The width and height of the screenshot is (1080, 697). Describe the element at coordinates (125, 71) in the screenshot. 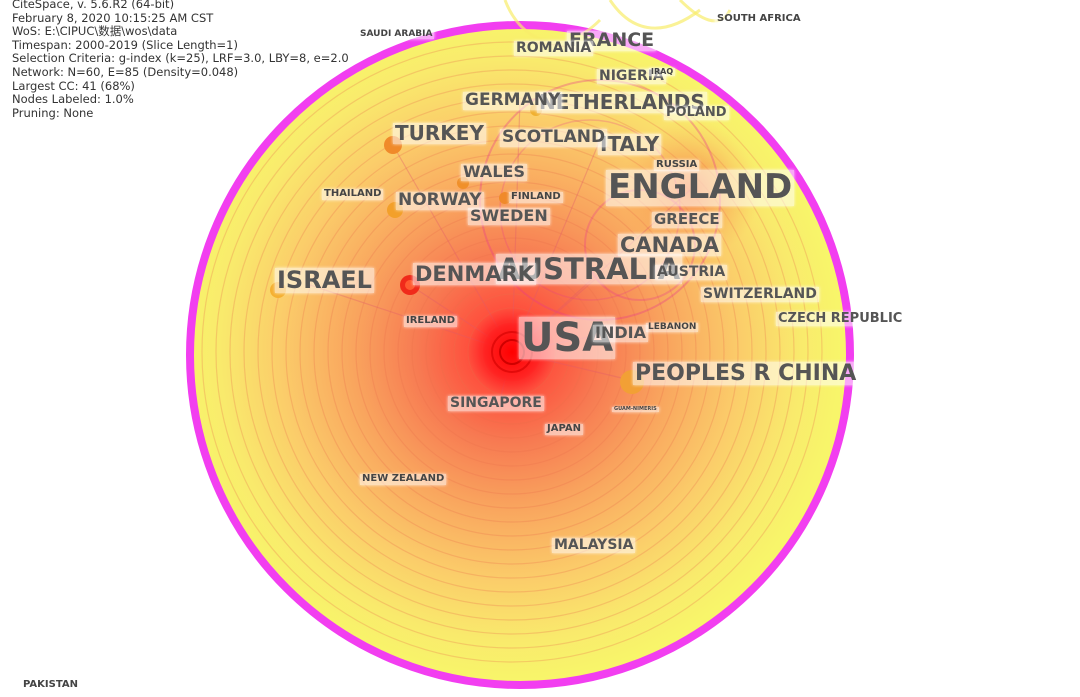

I see `info-line: Network: N=60, E=85 (Density=0.048)` at that location.